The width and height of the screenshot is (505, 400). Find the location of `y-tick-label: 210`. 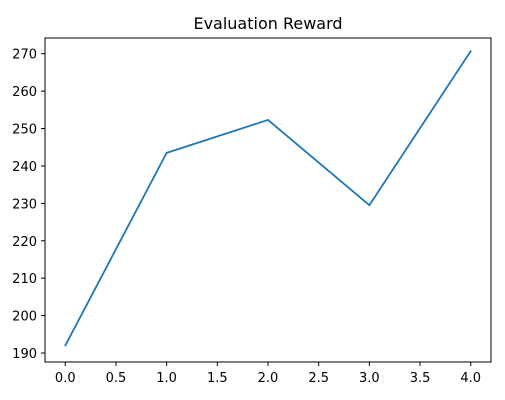

y-tick-label: 210 is located at coordinates (24, 279).